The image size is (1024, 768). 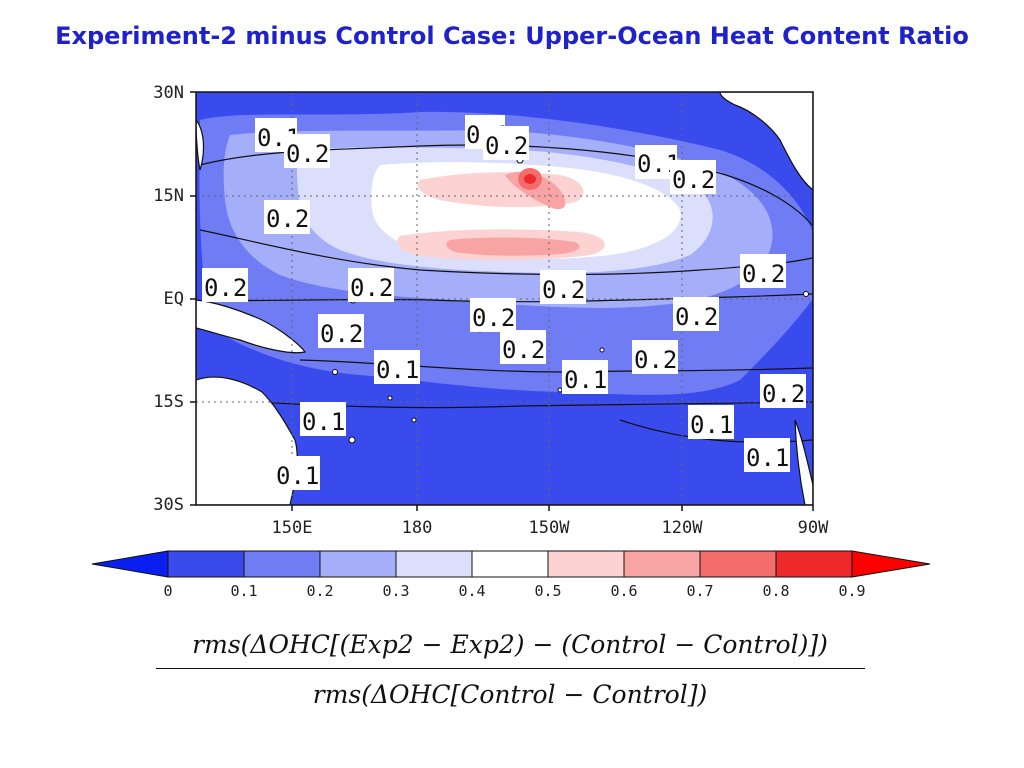 What do you see at coordinates (700, 591) in the screenshot?
I see `colorbar-tick-label: 0.7` at bounding box center [700, 591].